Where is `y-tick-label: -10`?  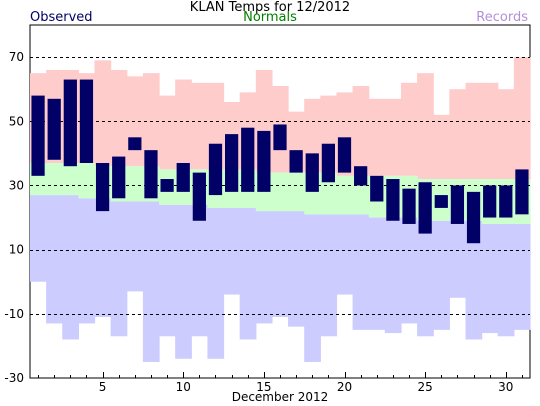
y-tick-label: -10 is located at coordinates (14, 314).